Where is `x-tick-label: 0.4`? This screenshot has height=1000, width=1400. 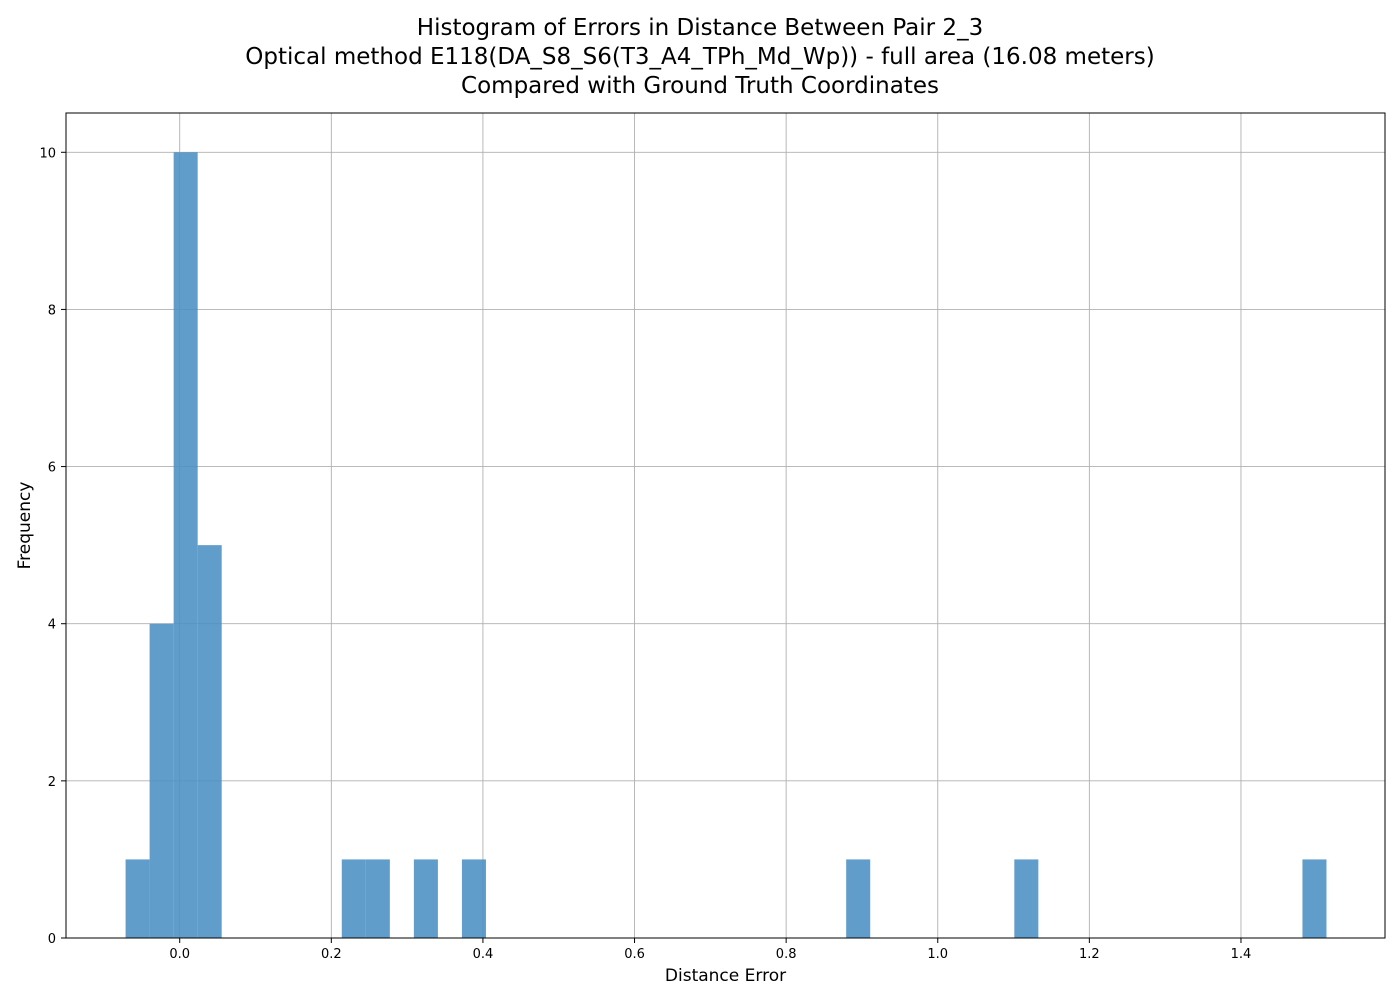 x-tick-label: 0.4 is located at coordinates (483, 954).